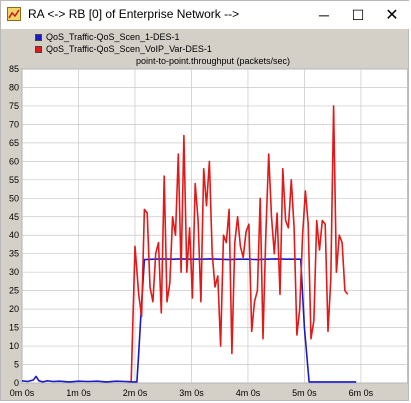 Image resolution: width=411 pixels, height=403 pixels. I want to click on y-tick-label: 0, so click(16, 383).